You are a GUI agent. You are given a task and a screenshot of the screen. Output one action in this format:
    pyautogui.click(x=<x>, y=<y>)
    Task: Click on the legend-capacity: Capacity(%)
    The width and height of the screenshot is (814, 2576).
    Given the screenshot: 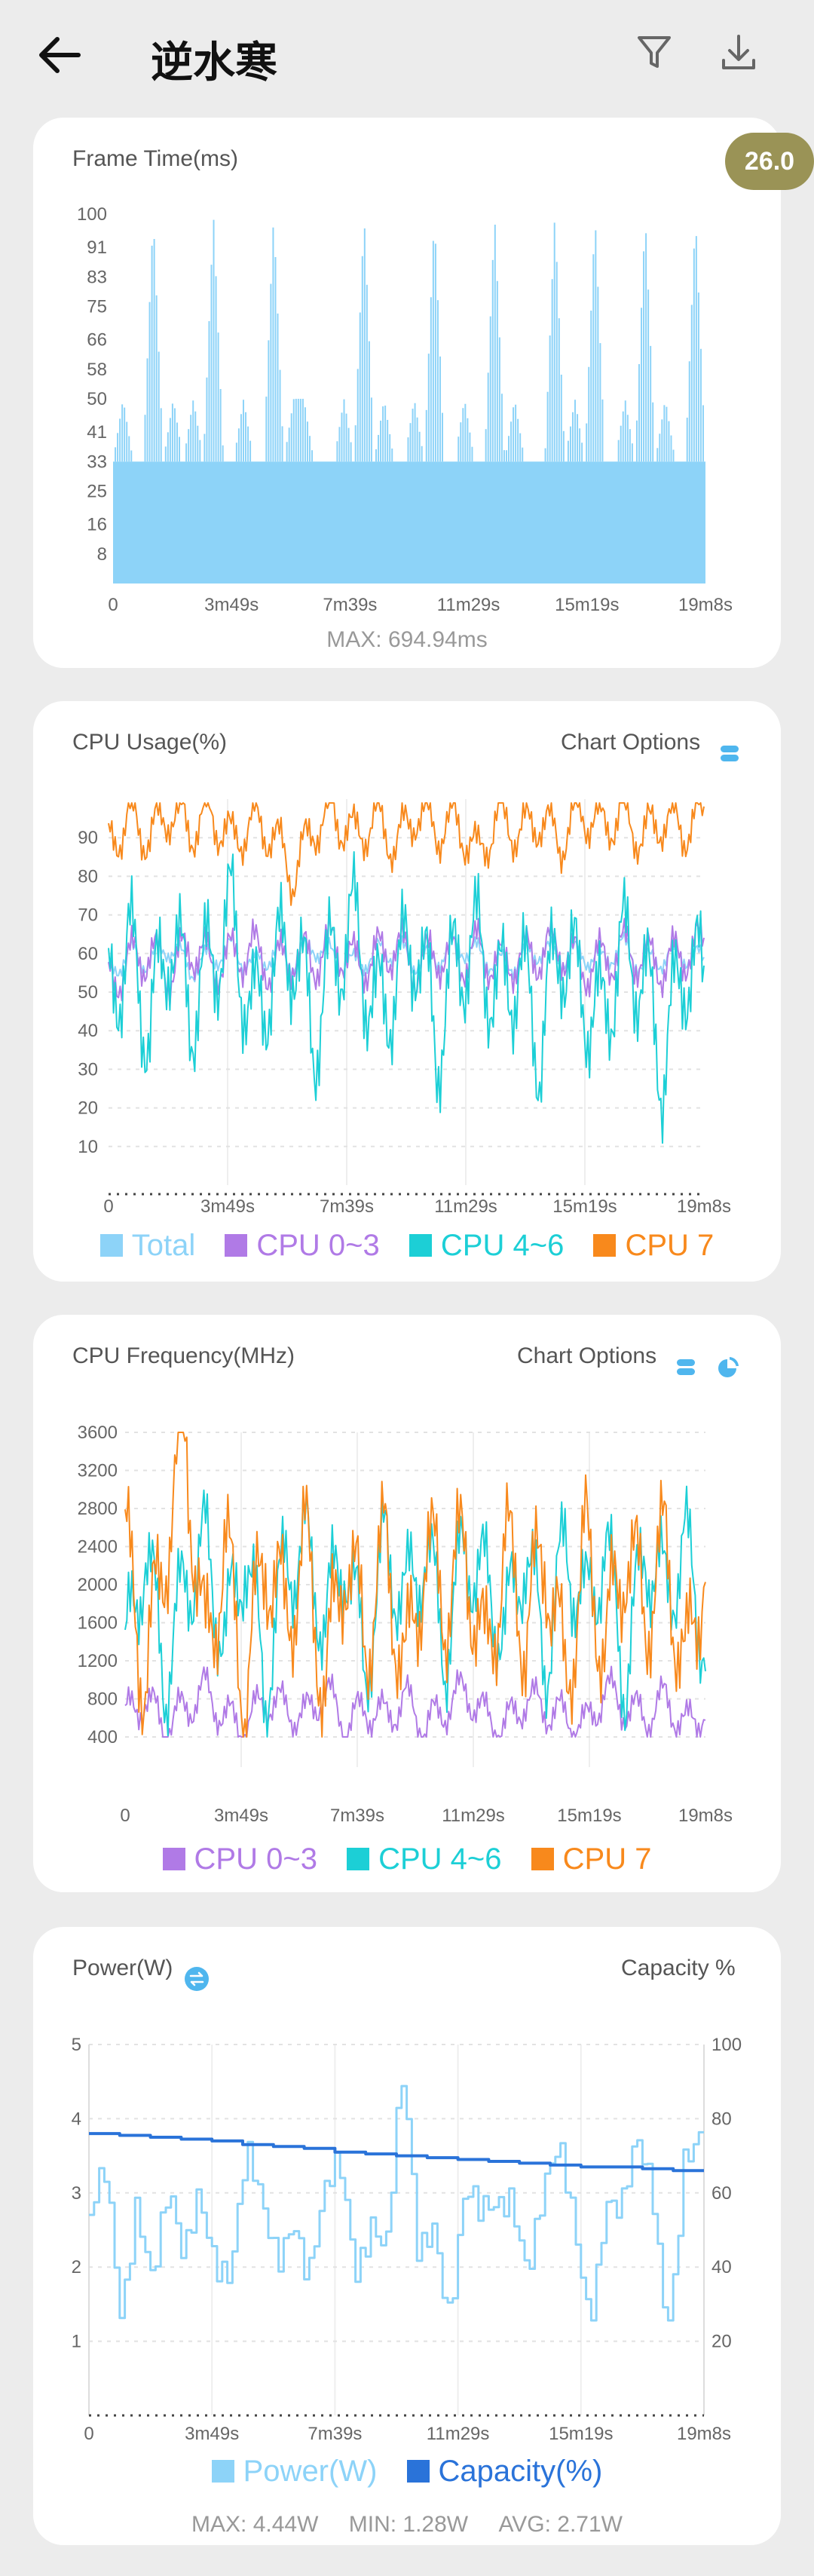 What is the action you would take?
    pyautogui.click(x=504, y=2472)
    